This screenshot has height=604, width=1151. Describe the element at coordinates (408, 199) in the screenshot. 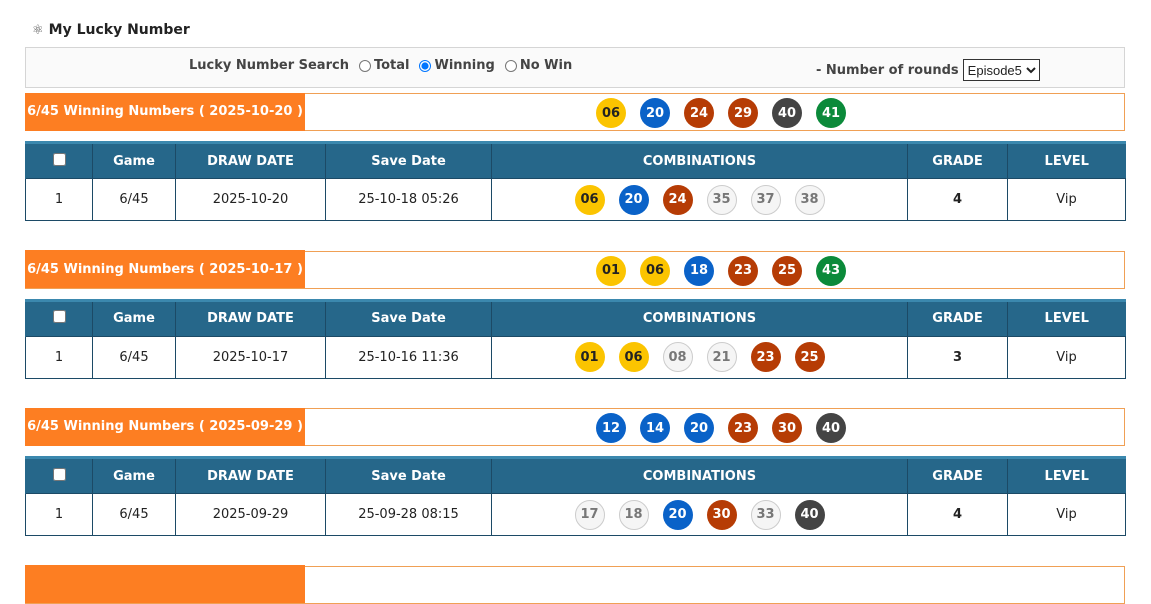

I see `save-date-cell: 25-10-18 05:26` at that location.